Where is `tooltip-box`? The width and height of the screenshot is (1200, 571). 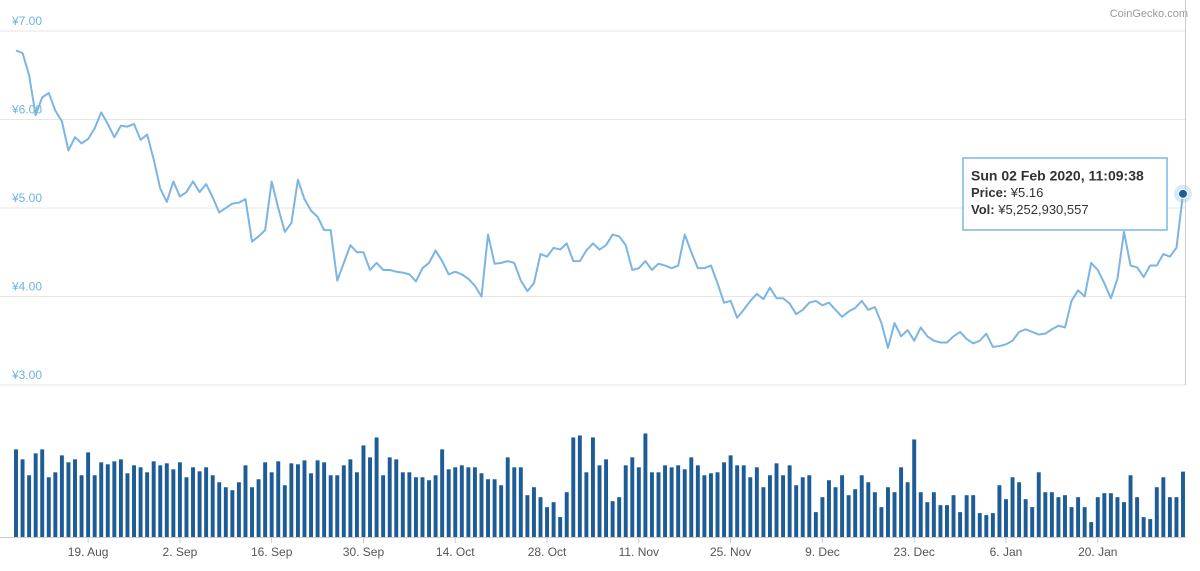
tooltip-box is located at coordinates (1065, 194).